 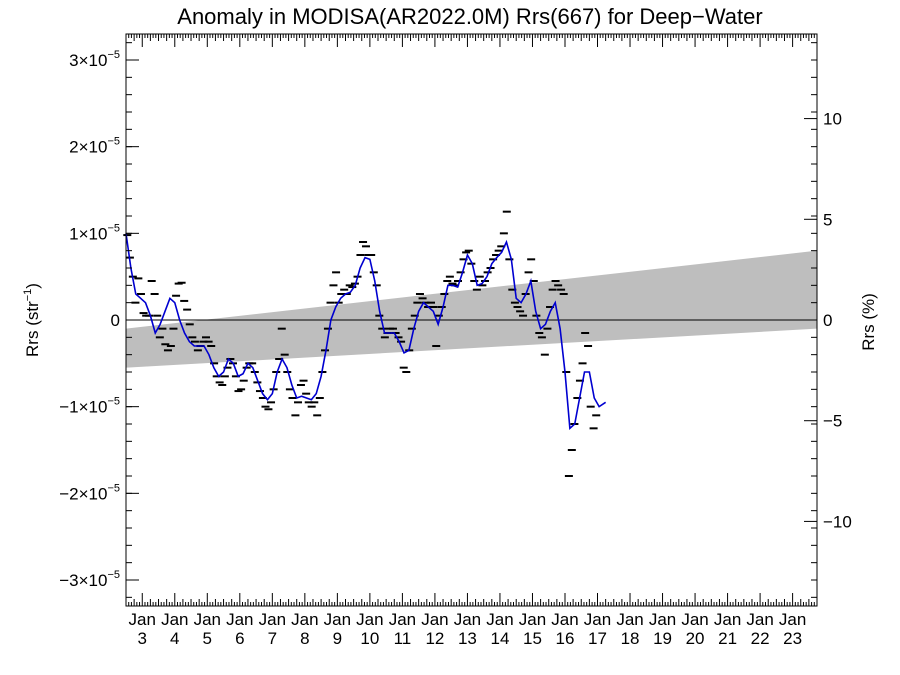 What do you see at coordinates (868, 322) in the screenshot?
I see `right-axis-label: Rrs (%)` at bounding box center [868, 322].